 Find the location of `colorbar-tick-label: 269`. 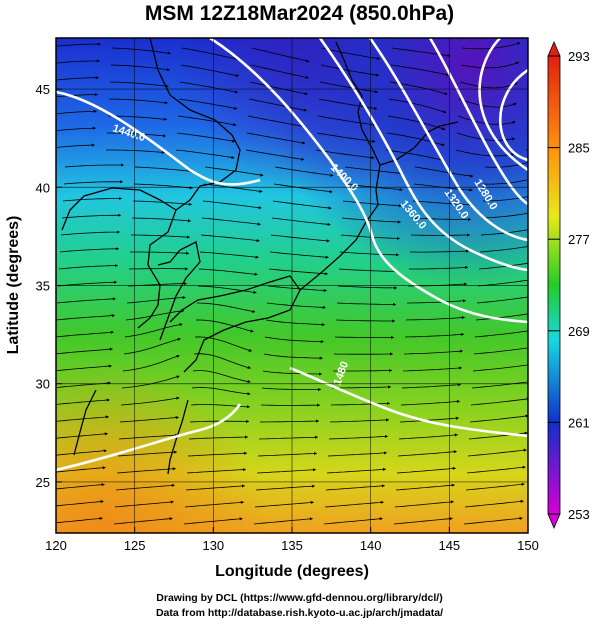

colorbar-tick-label: 269 is located at coordinates (579, 331).